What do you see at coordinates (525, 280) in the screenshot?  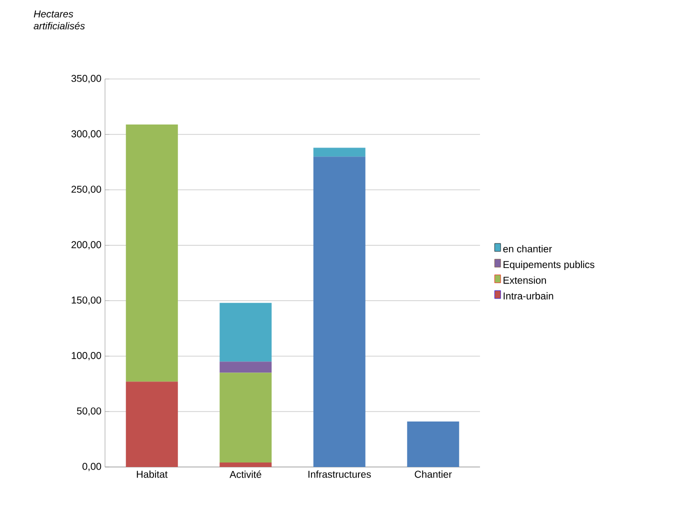 I see `legend-label: Extension` at bounding box center [525, 280].